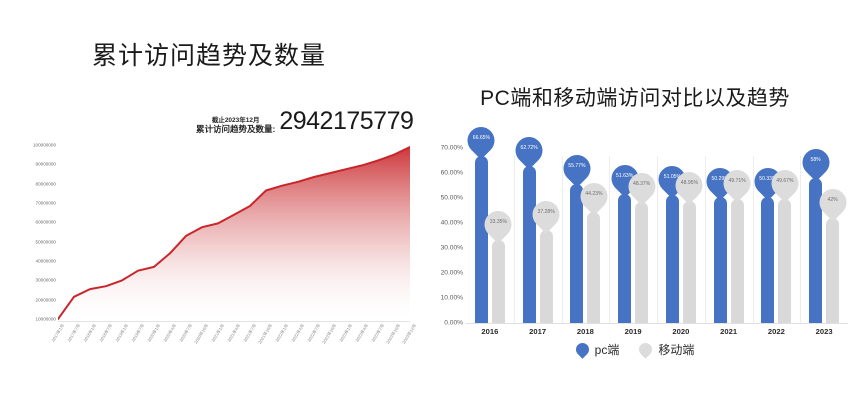 The width and height of the screenshot is (852, 411). I want to click on value-pin-mobile-2021: 49.71%, so click(737, 183).